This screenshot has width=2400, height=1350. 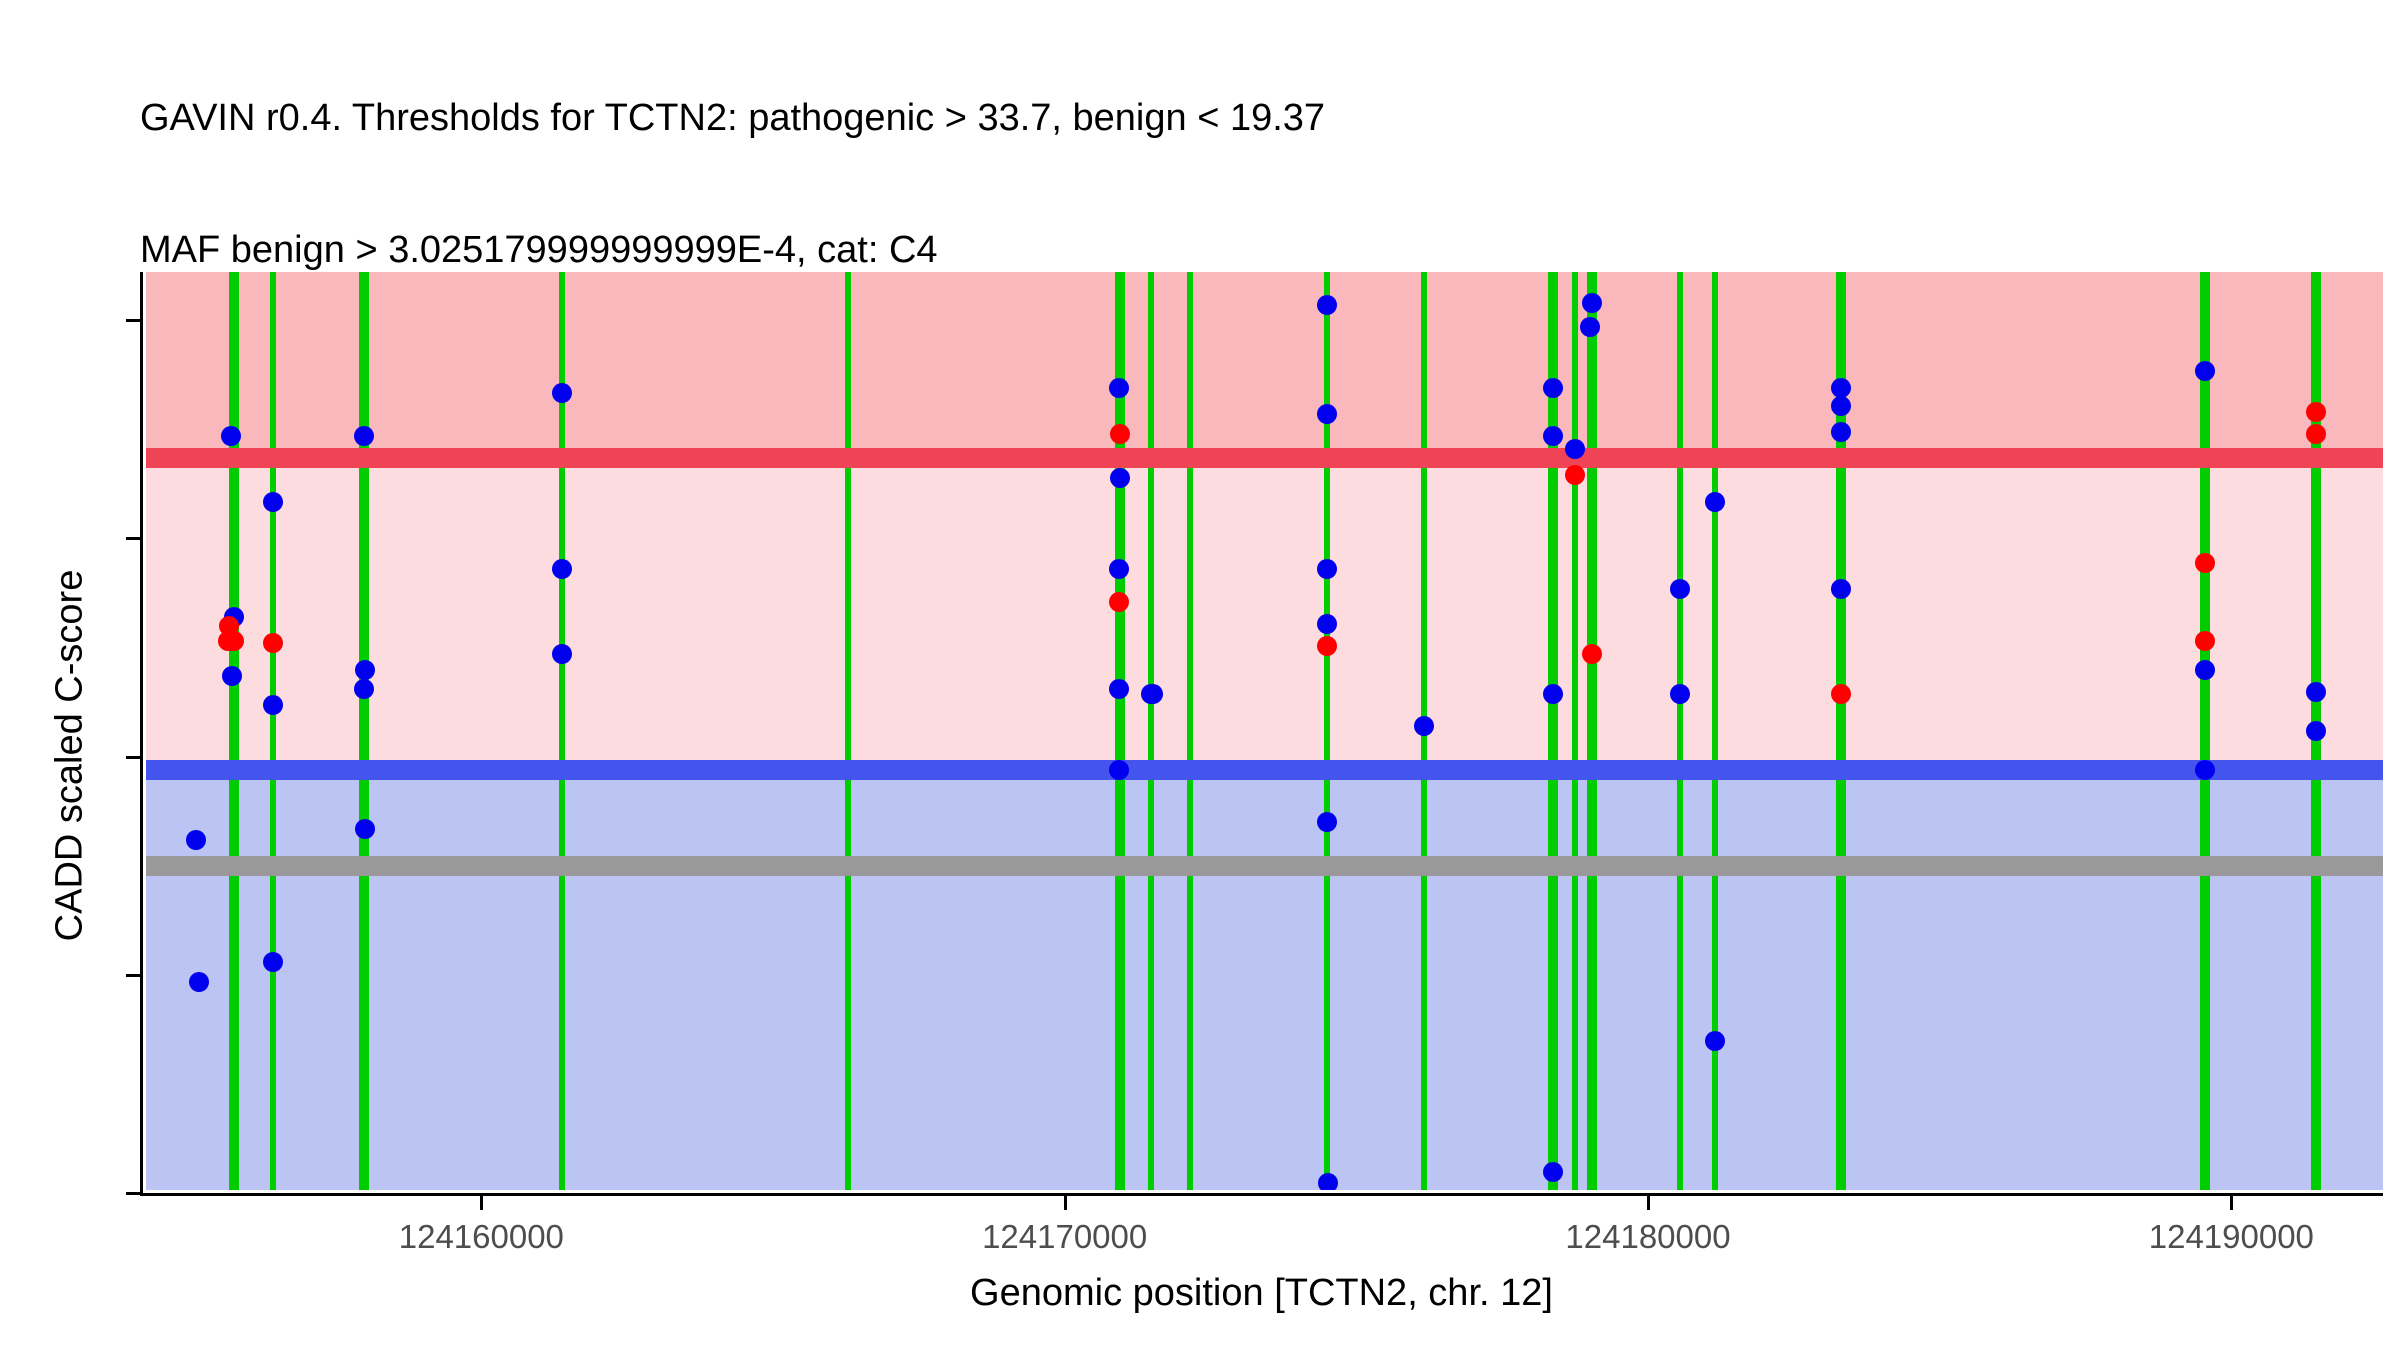 I want to click on x-axis-title: Genomic position [TCTN2, chr. 12], so click(x=1261, y=1293).